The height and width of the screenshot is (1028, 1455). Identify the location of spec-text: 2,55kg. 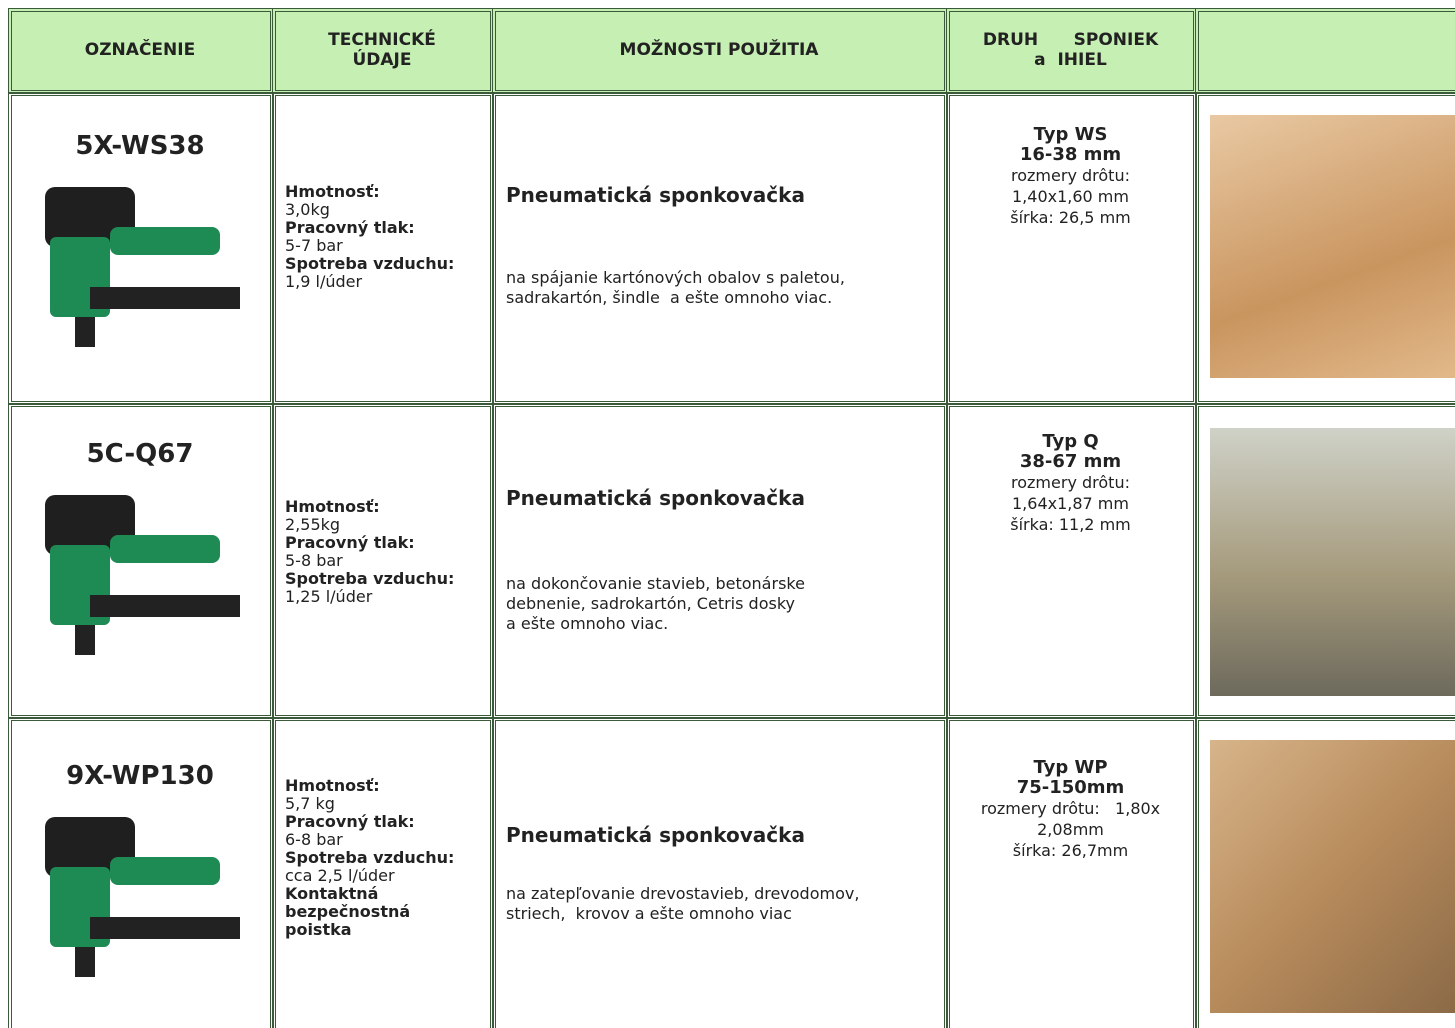
(313, 524).